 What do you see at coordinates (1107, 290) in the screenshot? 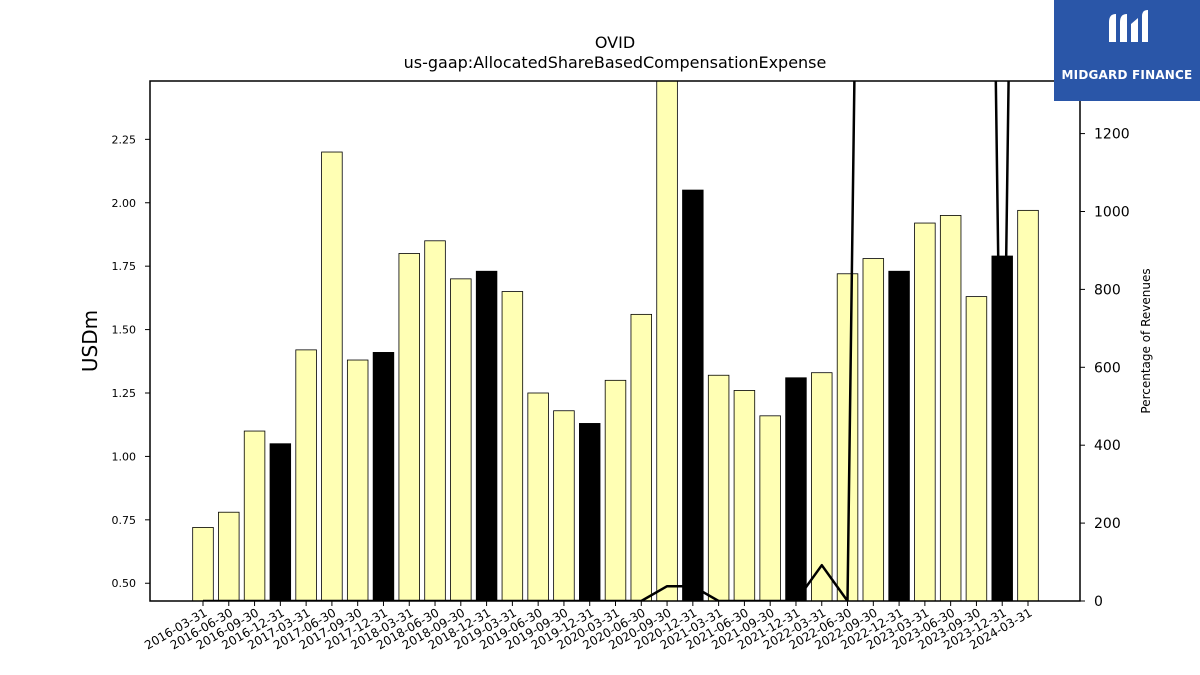
I see `y2-tick-label: 800` at bounding box center [1107, 290].